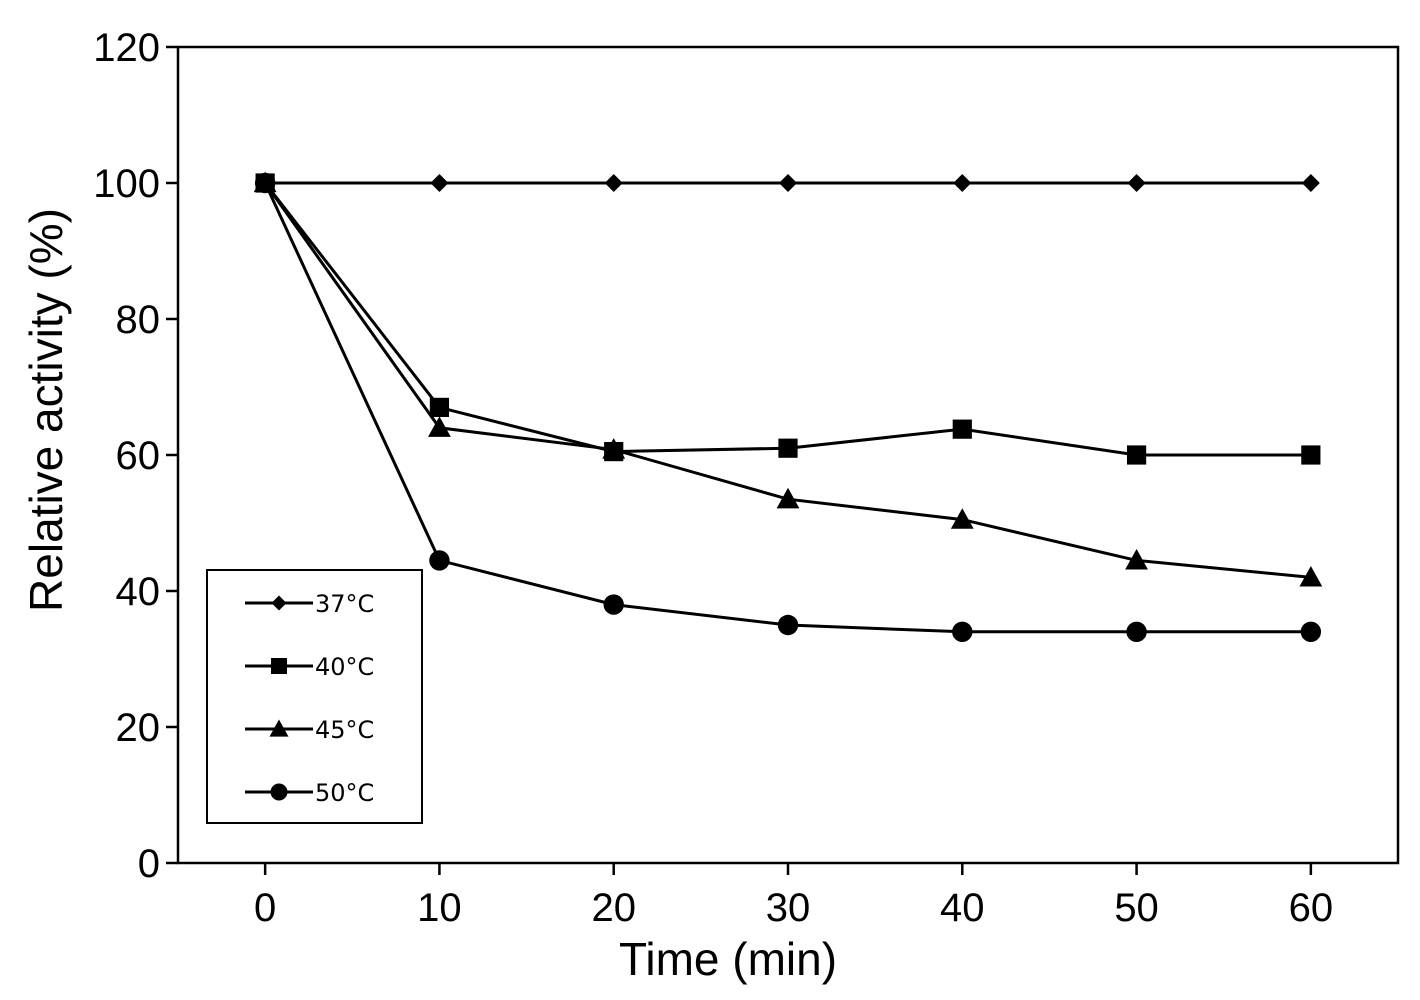 This screenshot has height=1000, width=1420. Describe the element at coordinates (46, 410) in the screenshot. I see `y-axis-title: Relative activity (%)` at that location.